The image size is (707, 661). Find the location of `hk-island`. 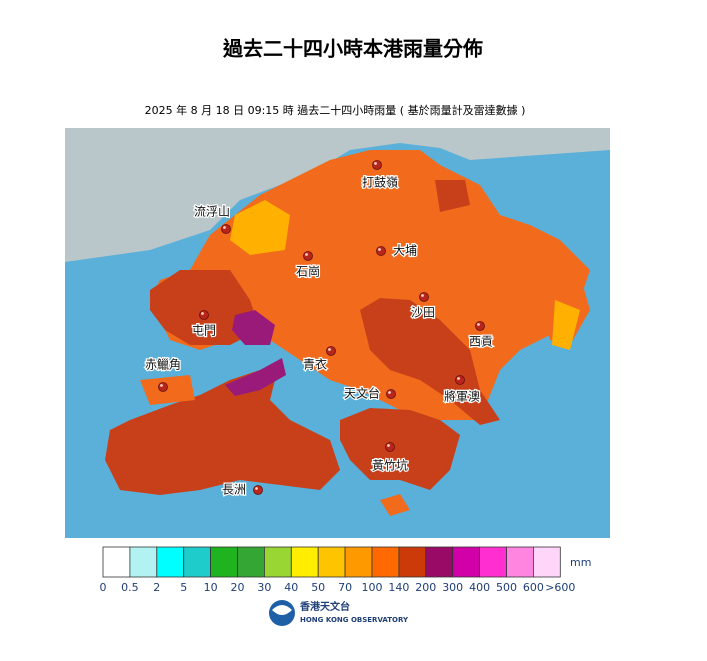

hk-island is located at coordinates (400, 449).